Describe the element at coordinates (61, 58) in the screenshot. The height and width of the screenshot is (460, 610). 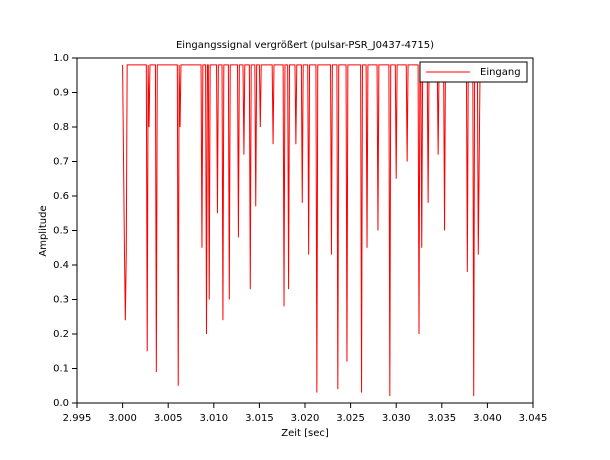
I see `y-tick-label: 1.0` at that location.